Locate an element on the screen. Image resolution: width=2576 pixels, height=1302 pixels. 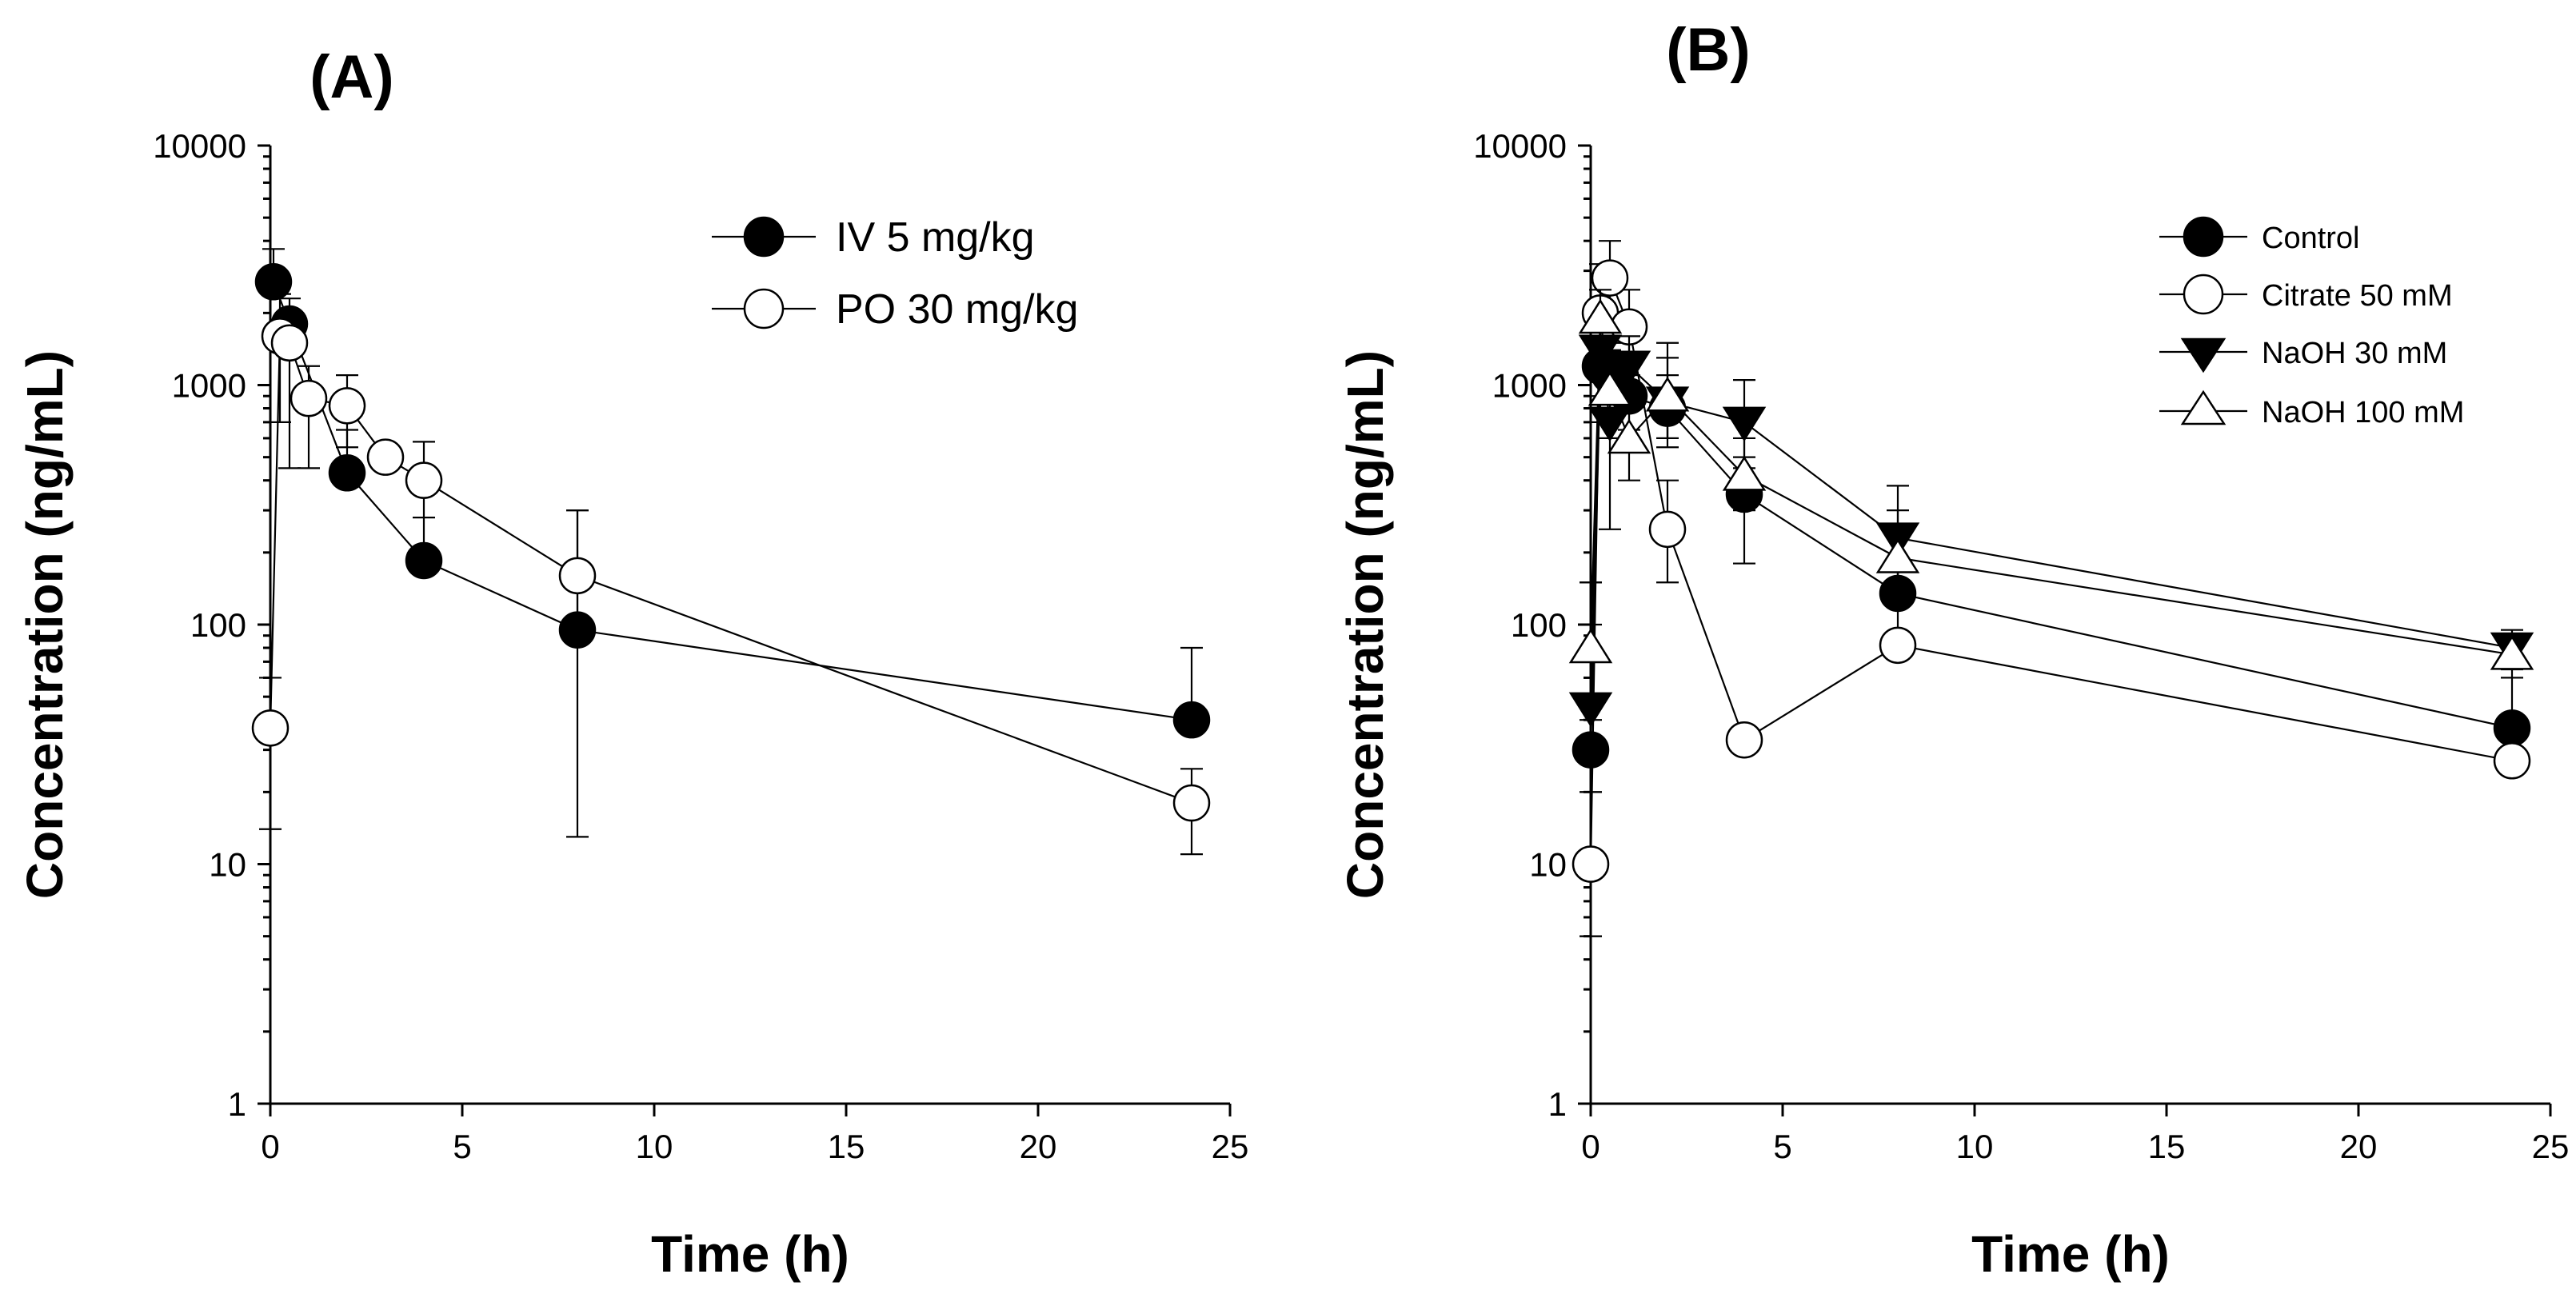
panel-b-x-axis-title: Time (h) is located at coordinates (2070, 1254).